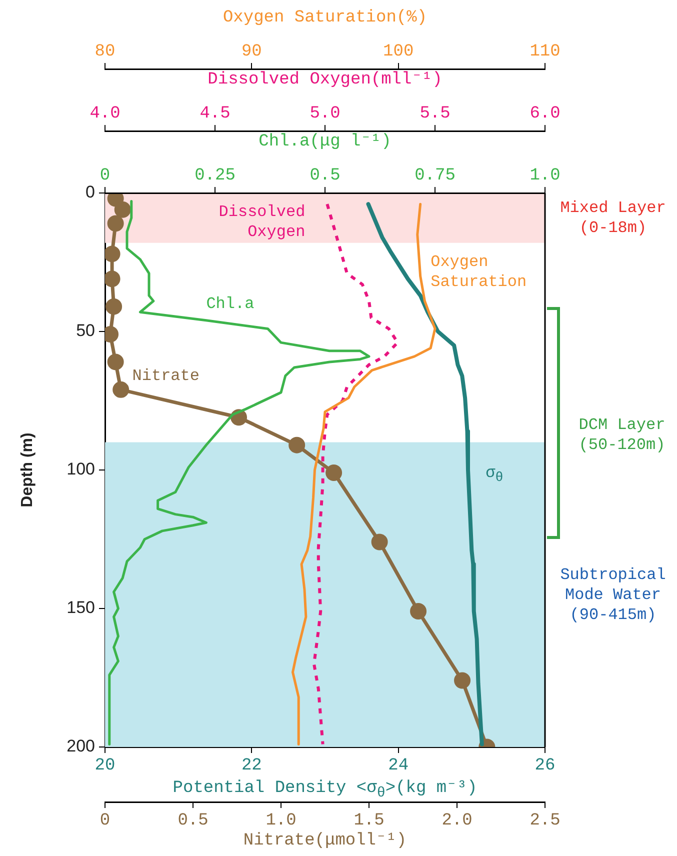  Describe the element at coordinates (85, 330) in the screenshot. I see `y-tick-label: 50` at that location.